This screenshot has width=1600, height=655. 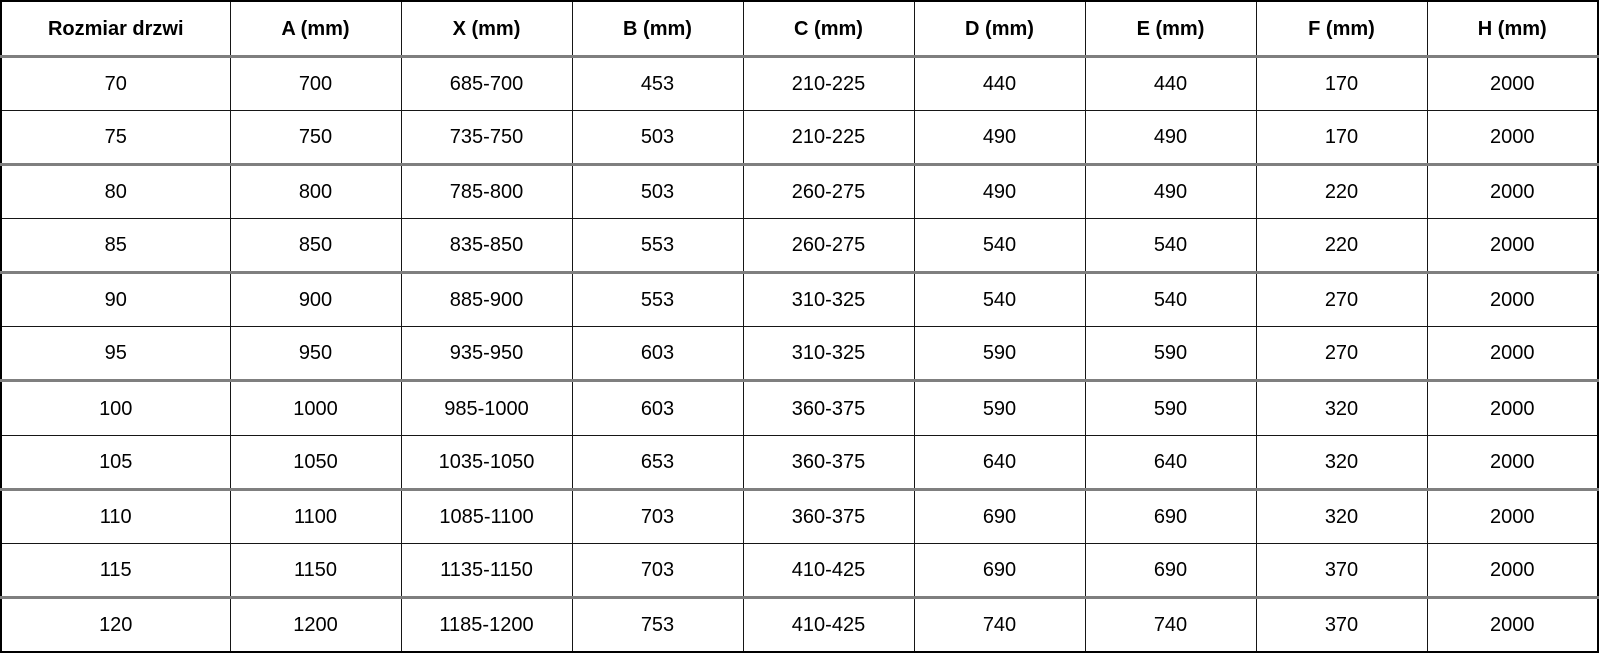 I want to click on table-cell: 700, so click(x=316, y=84).